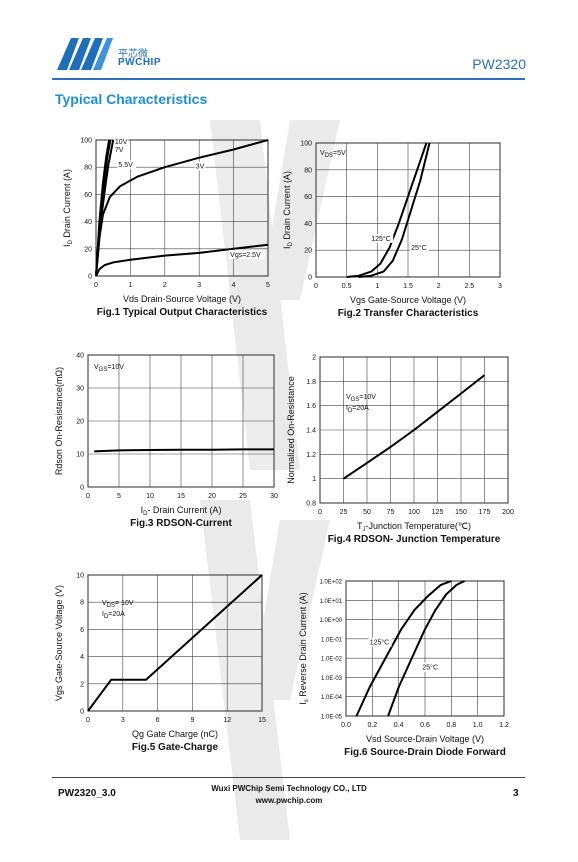  Describe the element at coordinates (332, 660) in the screenshot. I see `y-tick-label: 1.0E-02` at that location.